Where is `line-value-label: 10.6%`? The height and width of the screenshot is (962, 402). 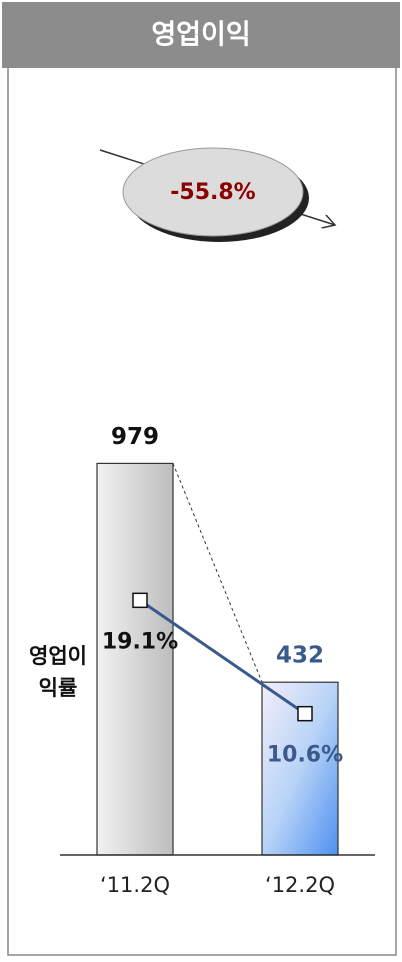
line-value-label: 10.6% is located at coordinates (305, 755).